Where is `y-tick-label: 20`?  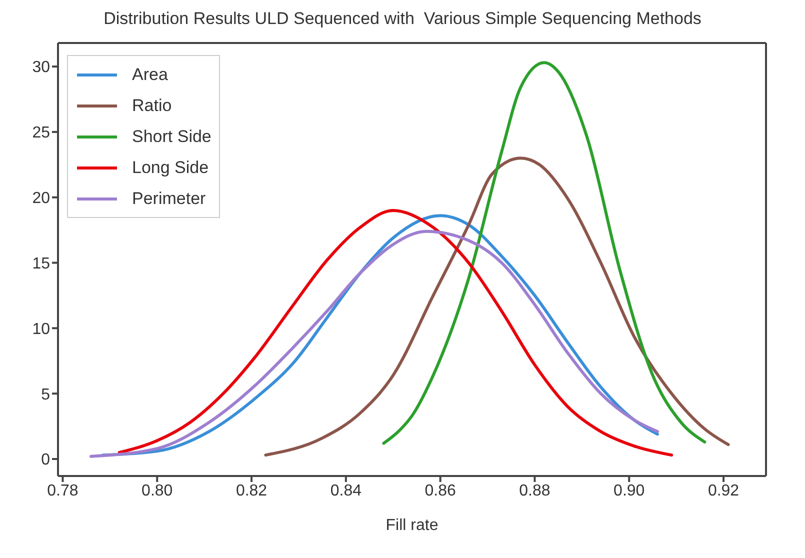 y-tick-label: 20 is located at coordinates (41, 199).